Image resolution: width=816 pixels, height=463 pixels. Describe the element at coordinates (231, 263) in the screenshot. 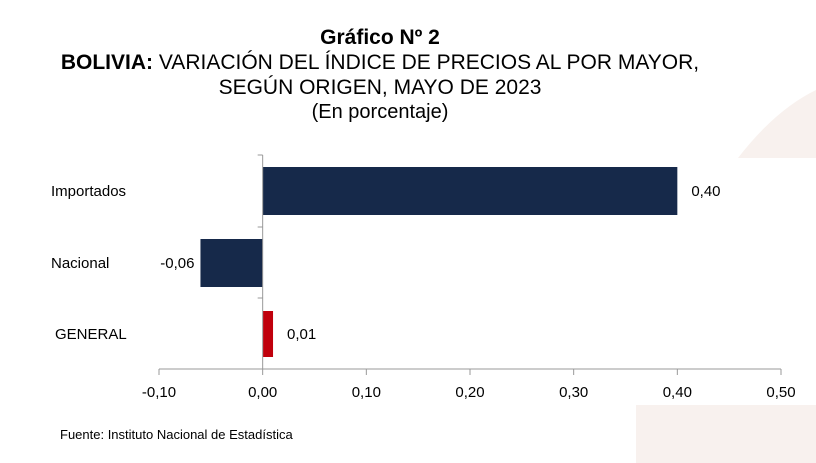

I see `bar-nacional` at that location.